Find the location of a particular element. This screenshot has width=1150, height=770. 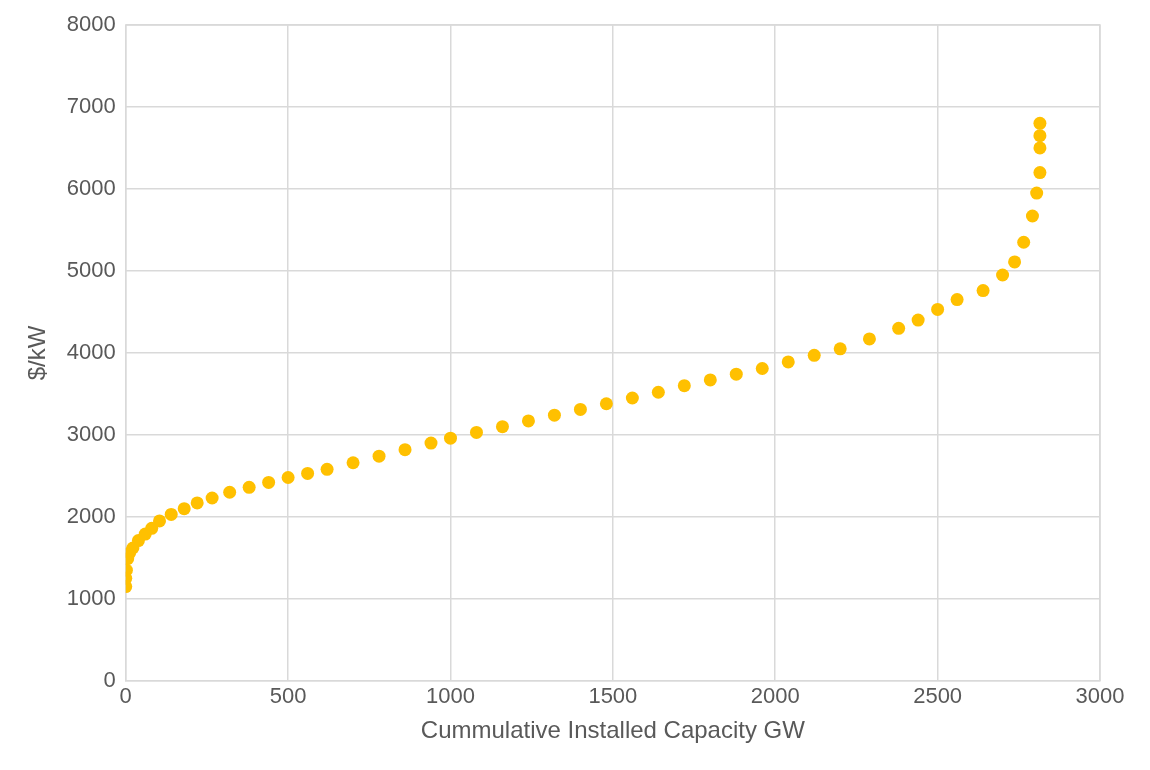

y-tick-label: 7000 is located at coordinates (91, 106).